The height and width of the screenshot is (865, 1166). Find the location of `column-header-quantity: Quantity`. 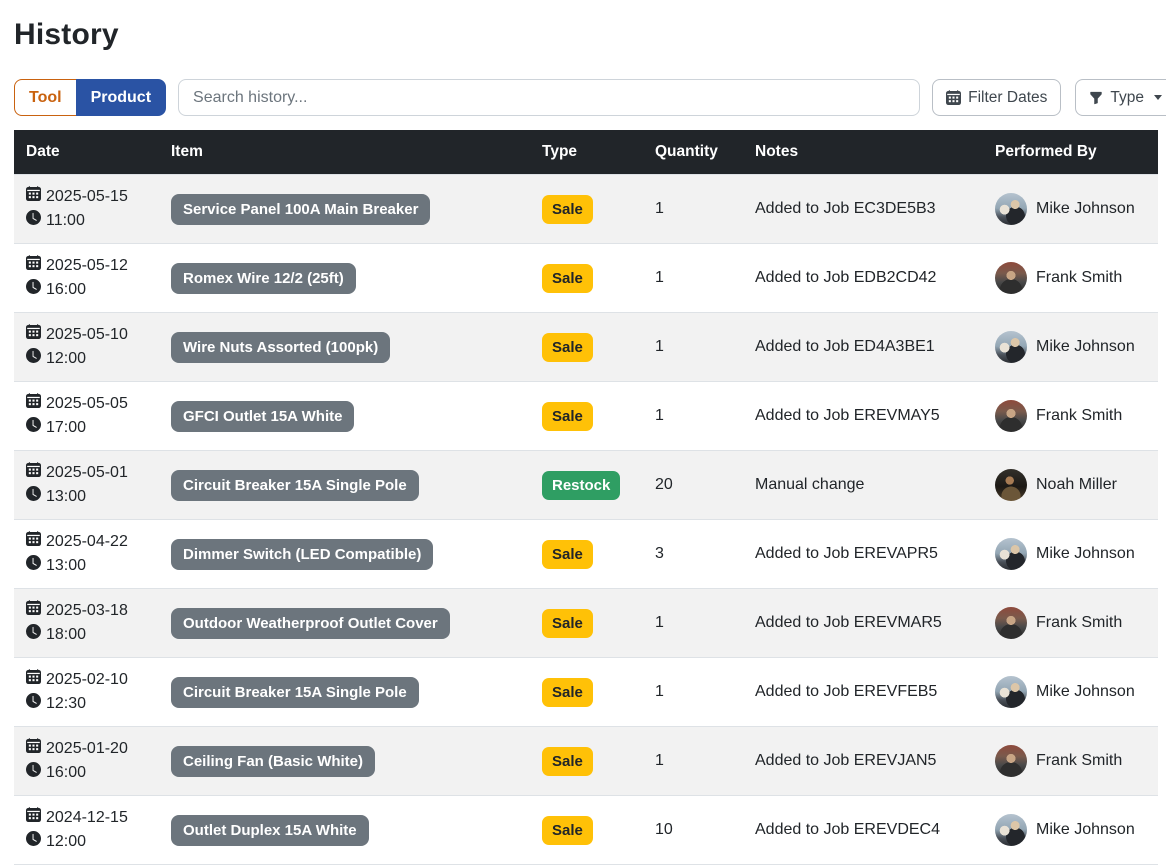

column-header-quantity: Quantity is located at coordinates (693, 152).